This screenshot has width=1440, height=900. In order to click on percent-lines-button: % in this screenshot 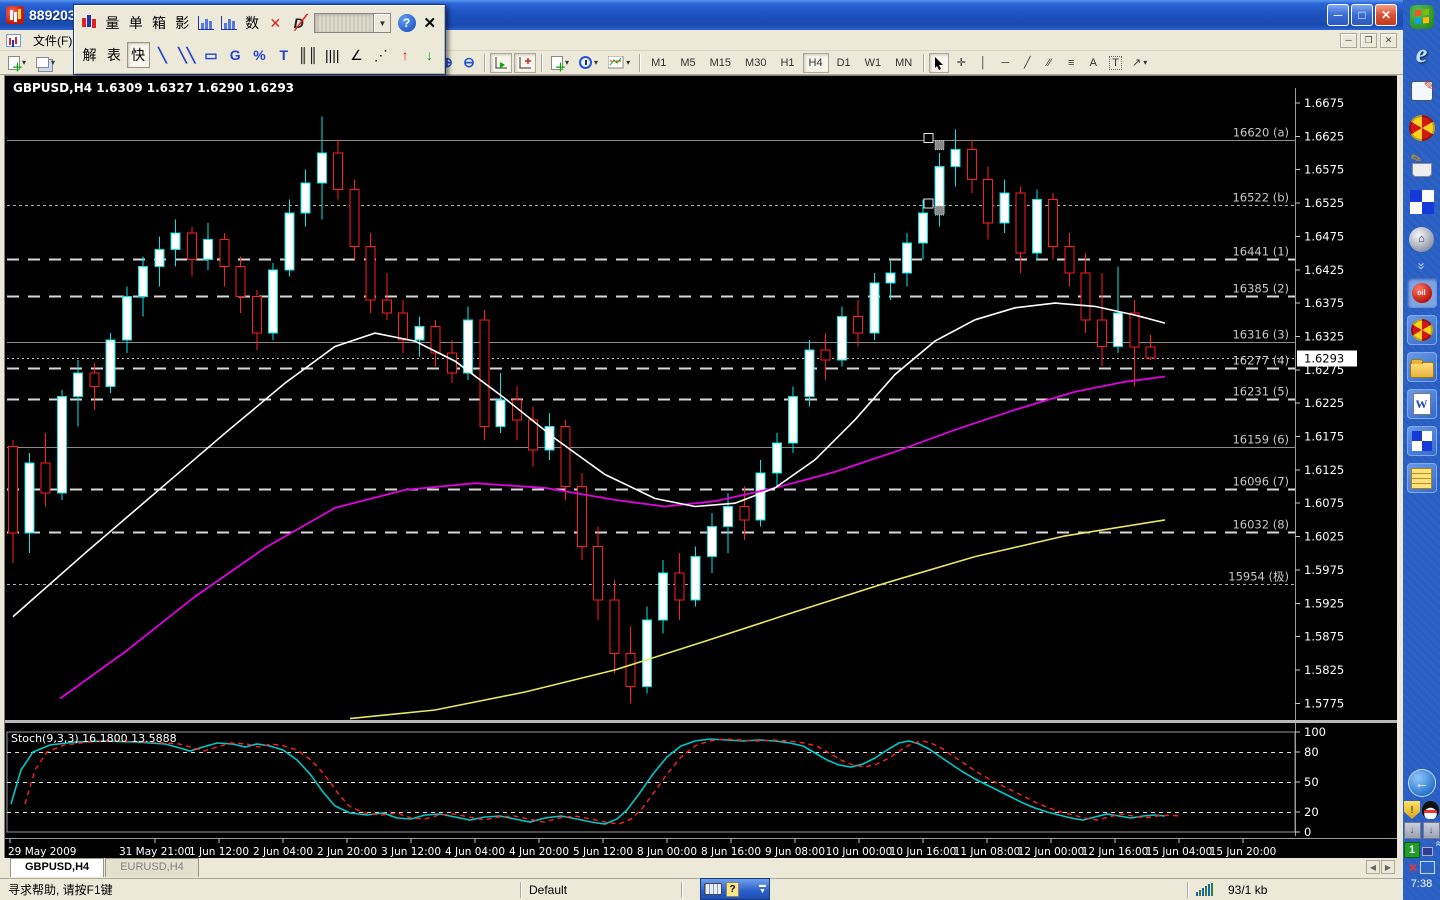, I will do `click(259, 55)`.